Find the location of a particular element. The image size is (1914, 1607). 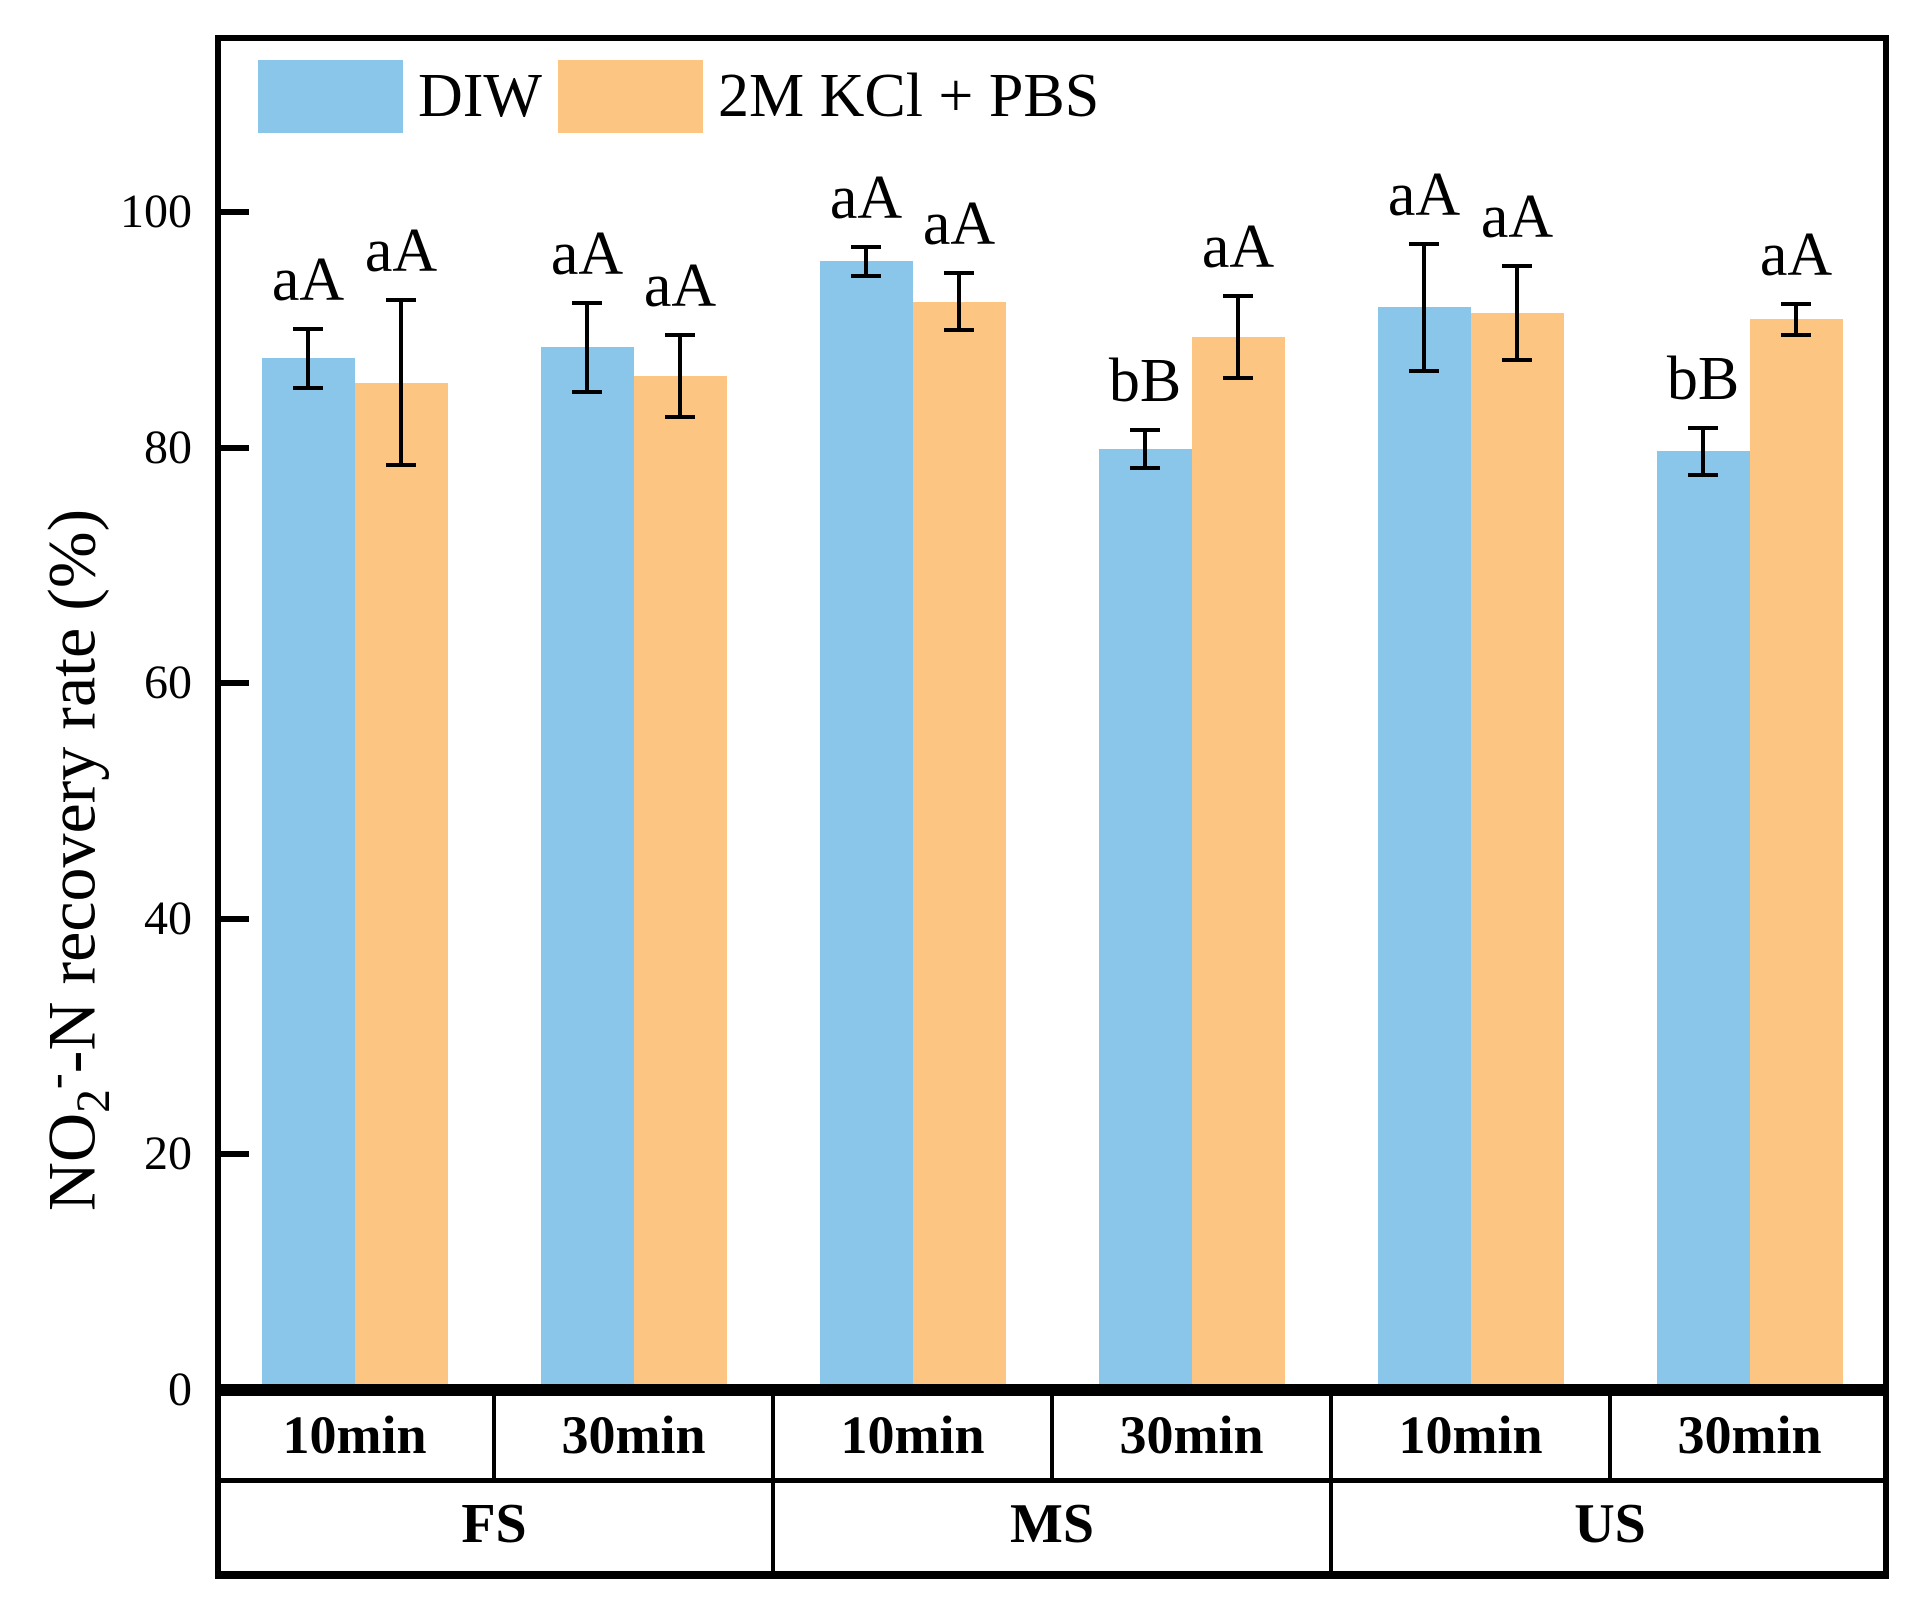

table-vline-left is located at coordinates (218, 1484).